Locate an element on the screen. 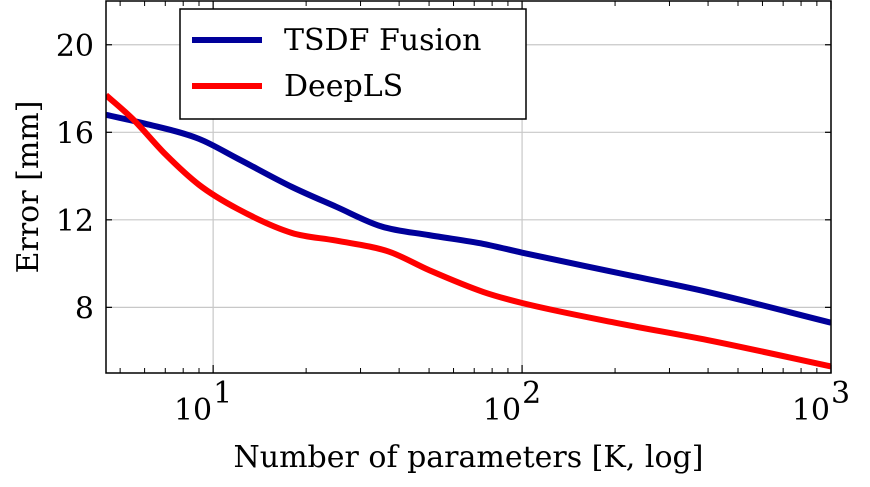 This screenshot has height=487, width=870. y-tick-label: 12 is located at coordinates (75, 221).